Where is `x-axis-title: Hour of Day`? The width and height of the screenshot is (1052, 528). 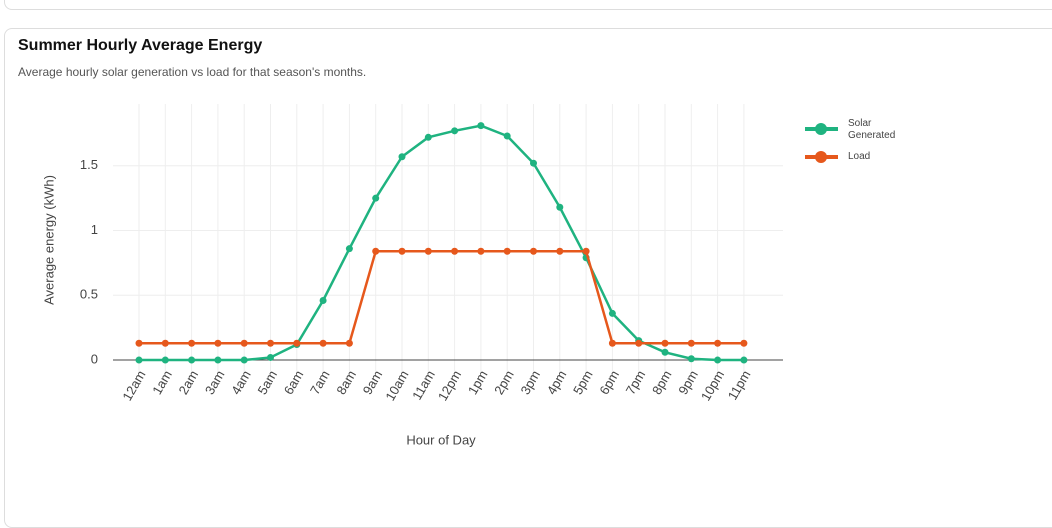
x-axis-title: Hour of Day is located at coordinates (441, 439).